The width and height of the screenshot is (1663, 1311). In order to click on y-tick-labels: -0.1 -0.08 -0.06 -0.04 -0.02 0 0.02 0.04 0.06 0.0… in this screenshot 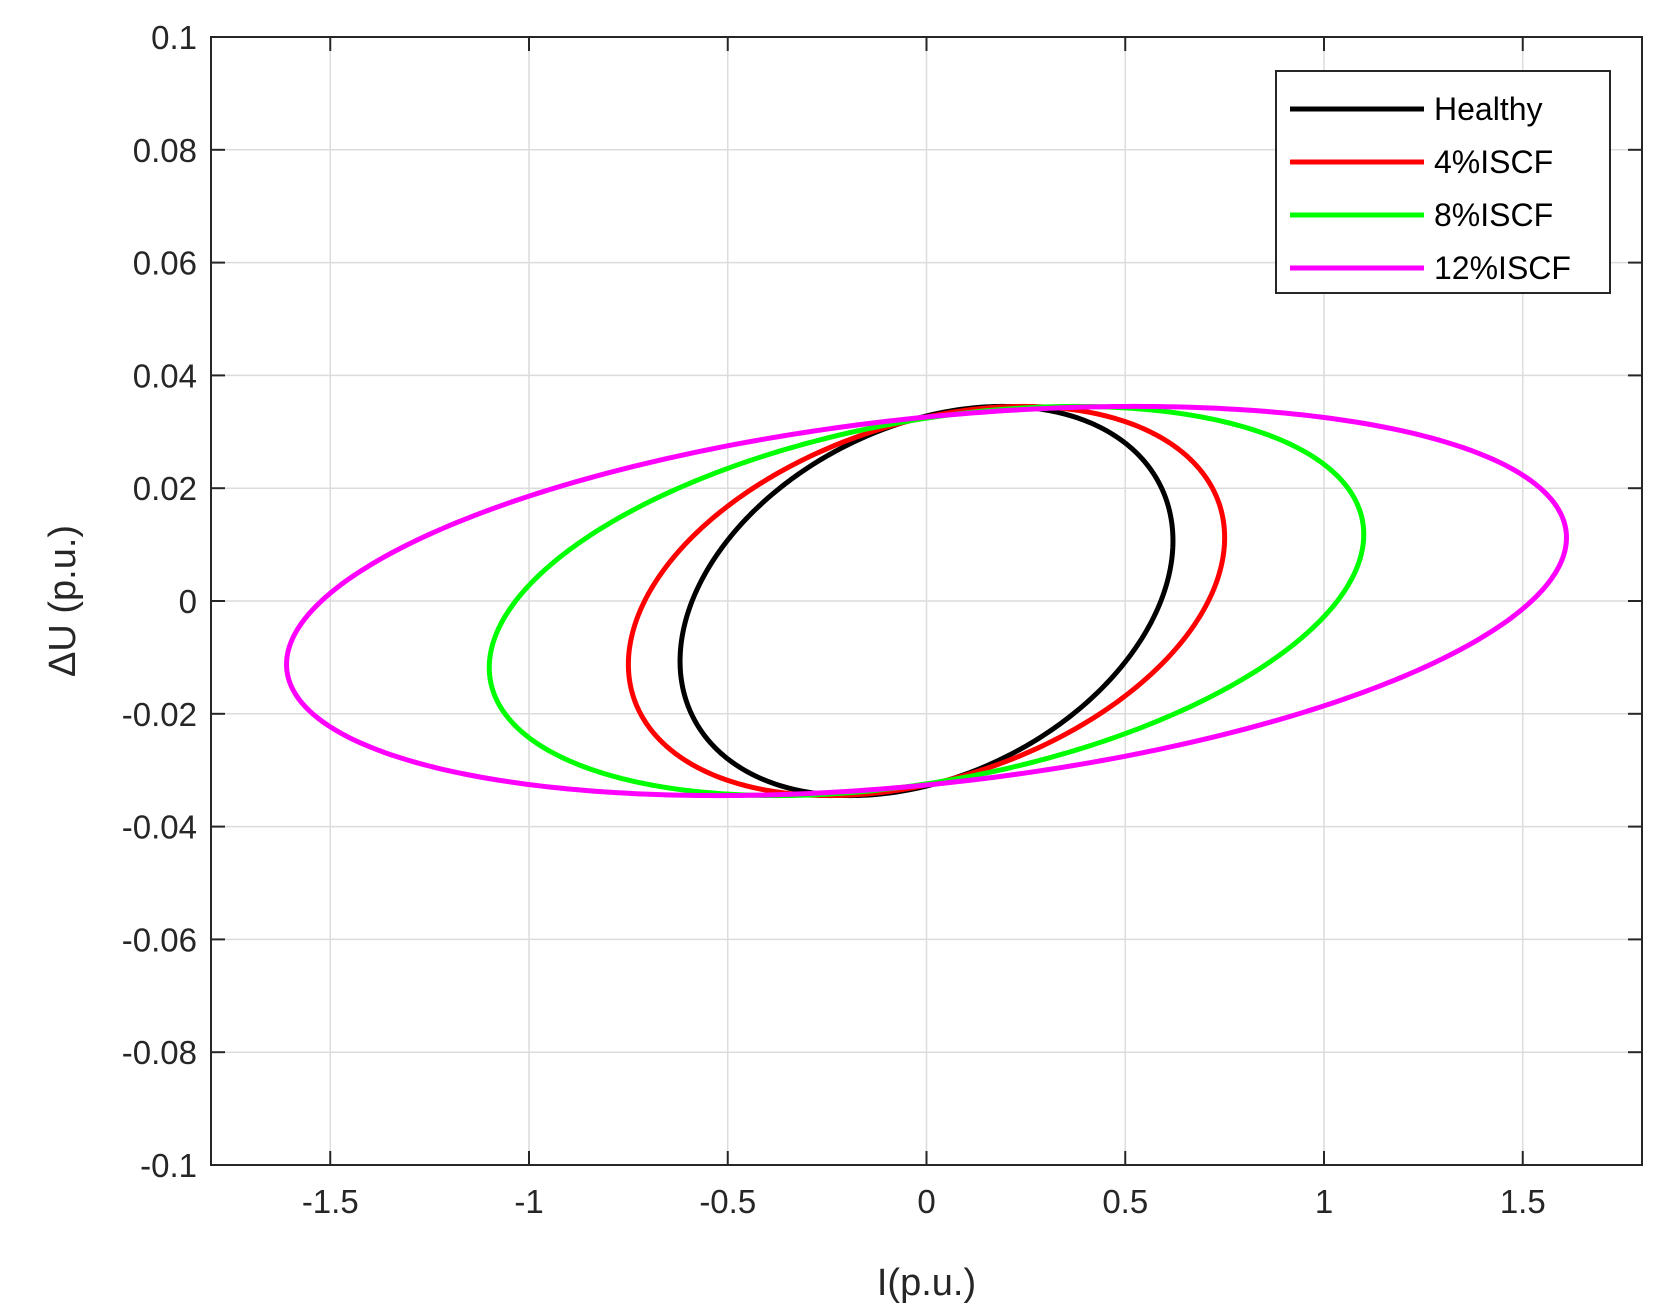, I will do `click(159, 601)`.